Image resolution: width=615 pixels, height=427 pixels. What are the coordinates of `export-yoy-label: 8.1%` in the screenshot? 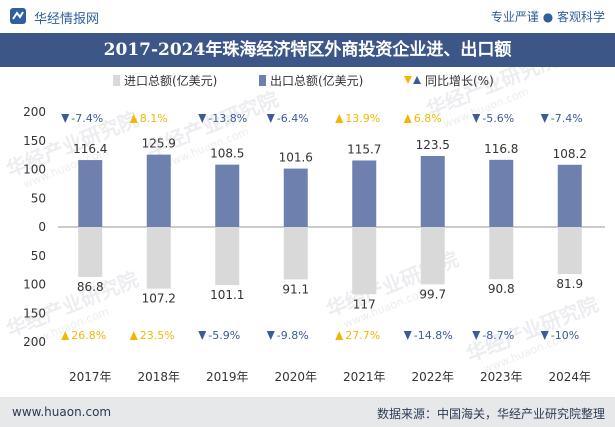 It's located at (154, 118).